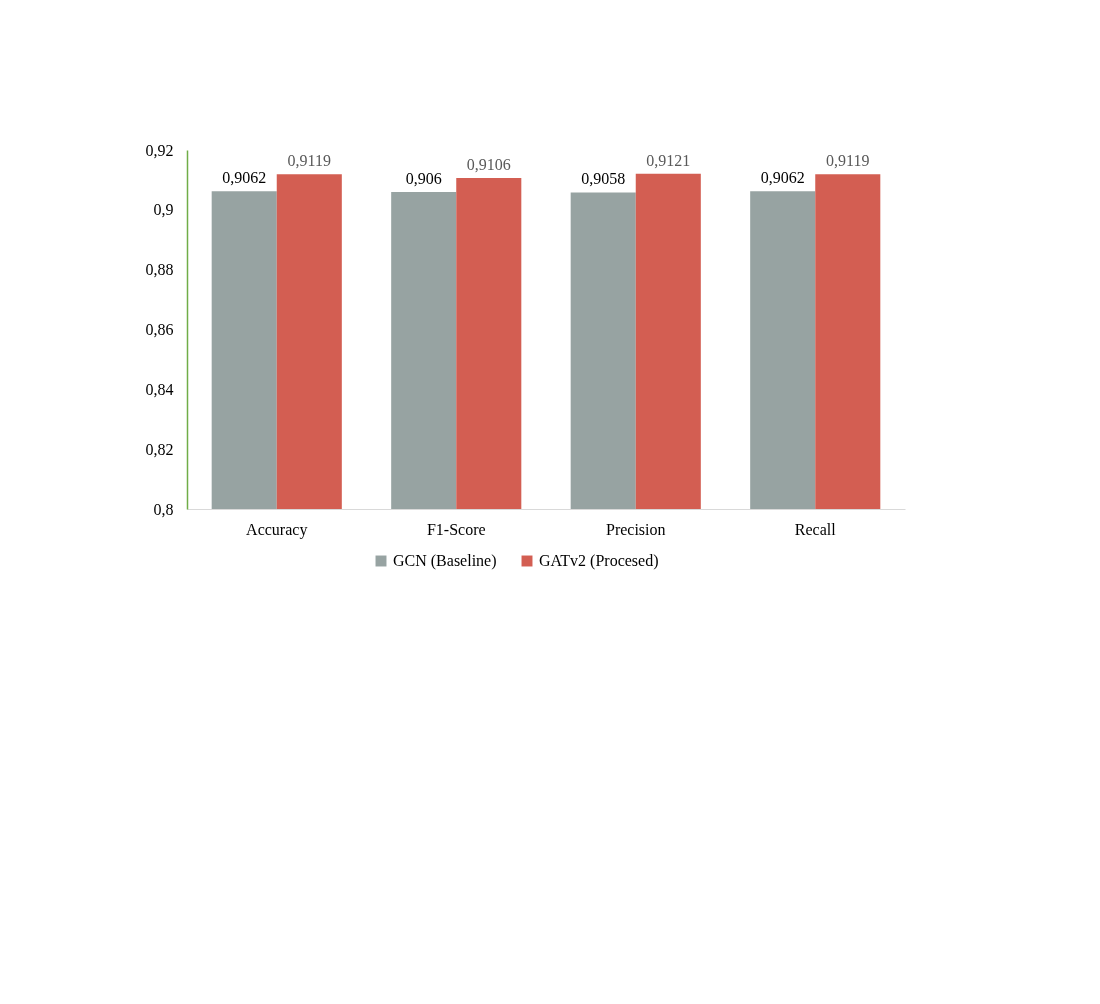 This screenshot has width=1100, height=1004. I want to click on data-label: 0,906, so click(423, 178).